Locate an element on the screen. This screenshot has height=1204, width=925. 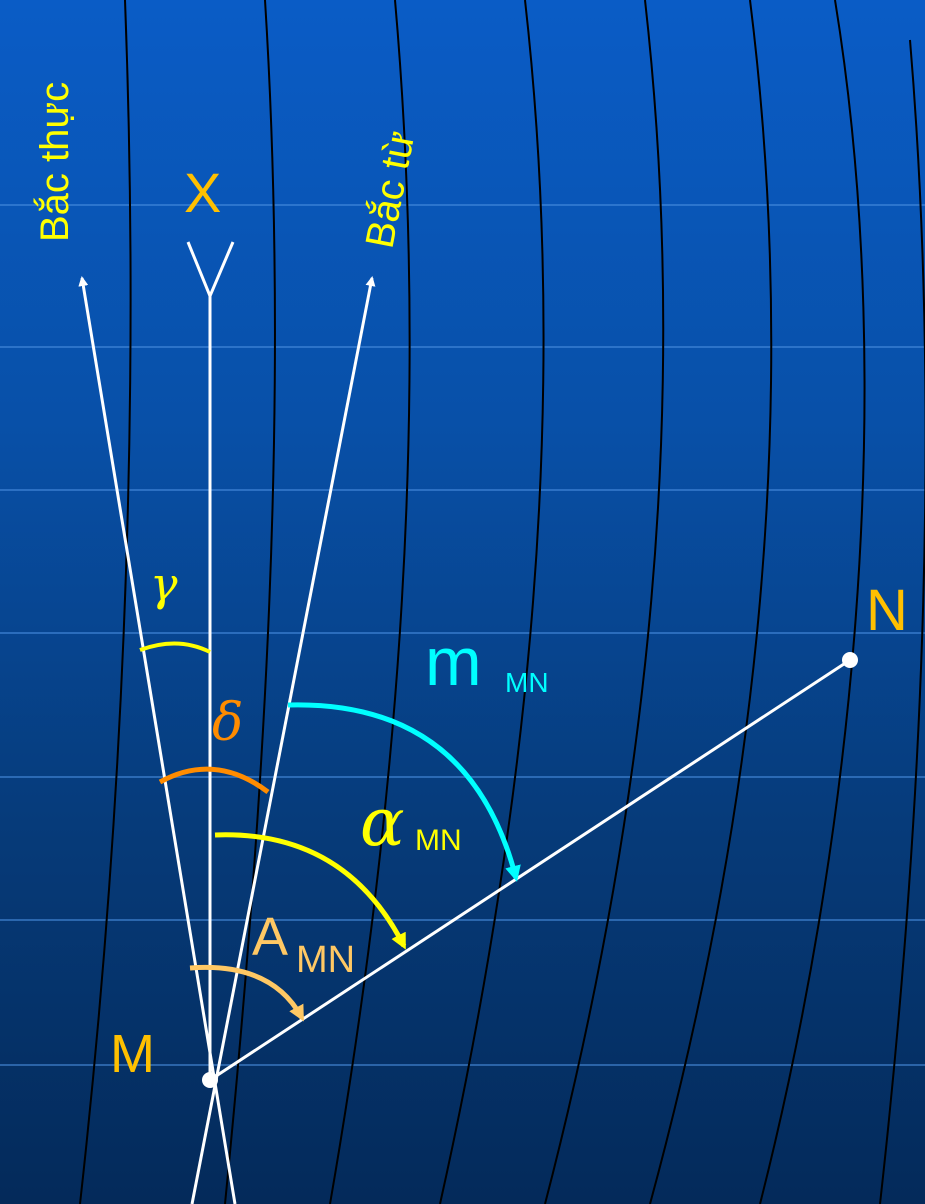
point-n-dot is located at coordinates (850, 660).